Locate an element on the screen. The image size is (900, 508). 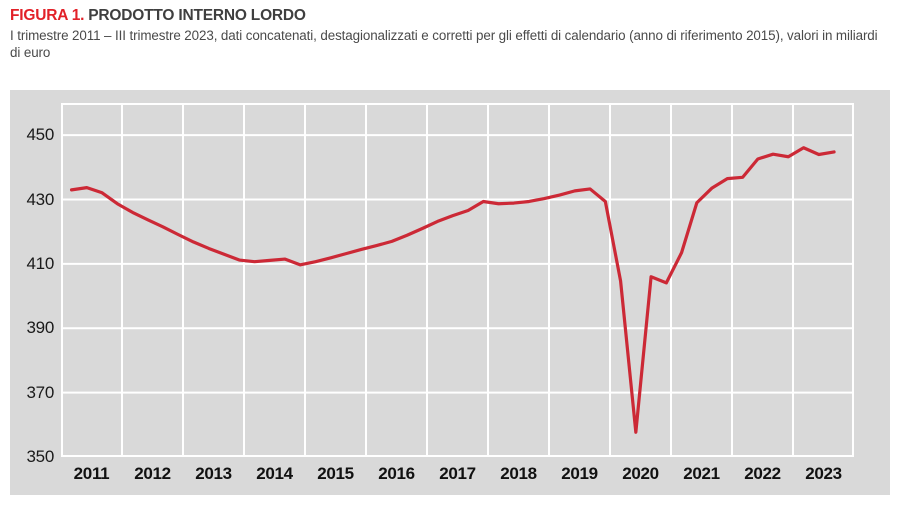
y-tick-label: 450 is located at coordinates (40, 135).